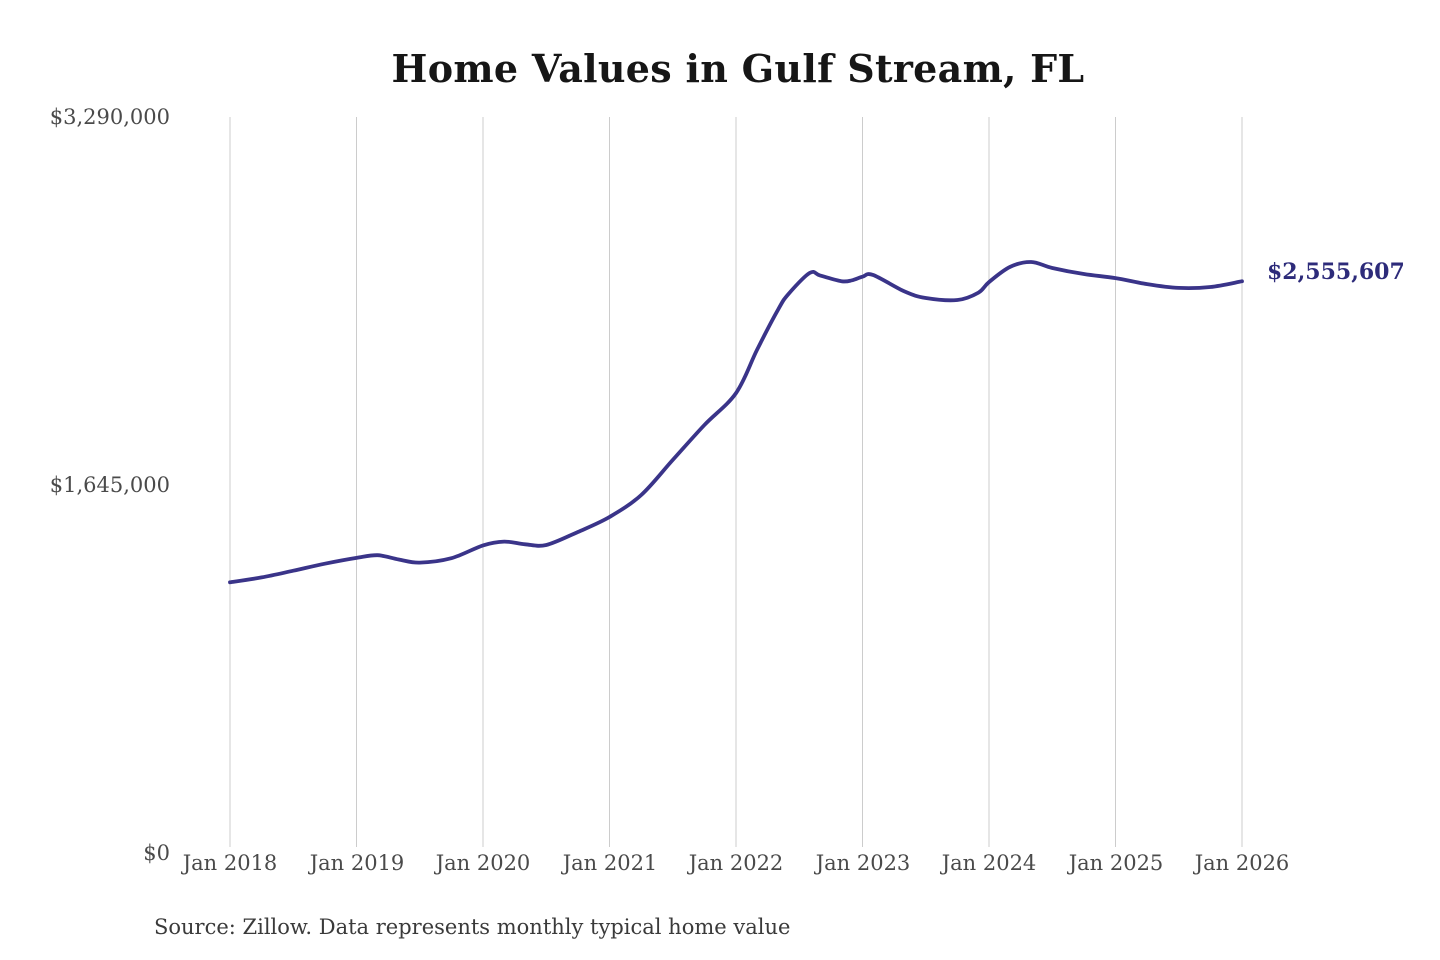 Image resolution: width=1440 pixels, height=960 pixels. Describe the element at coordinates (1242, 863) in the screenshot. I see `x-axis-tick-label: Jan 2026` at that location.